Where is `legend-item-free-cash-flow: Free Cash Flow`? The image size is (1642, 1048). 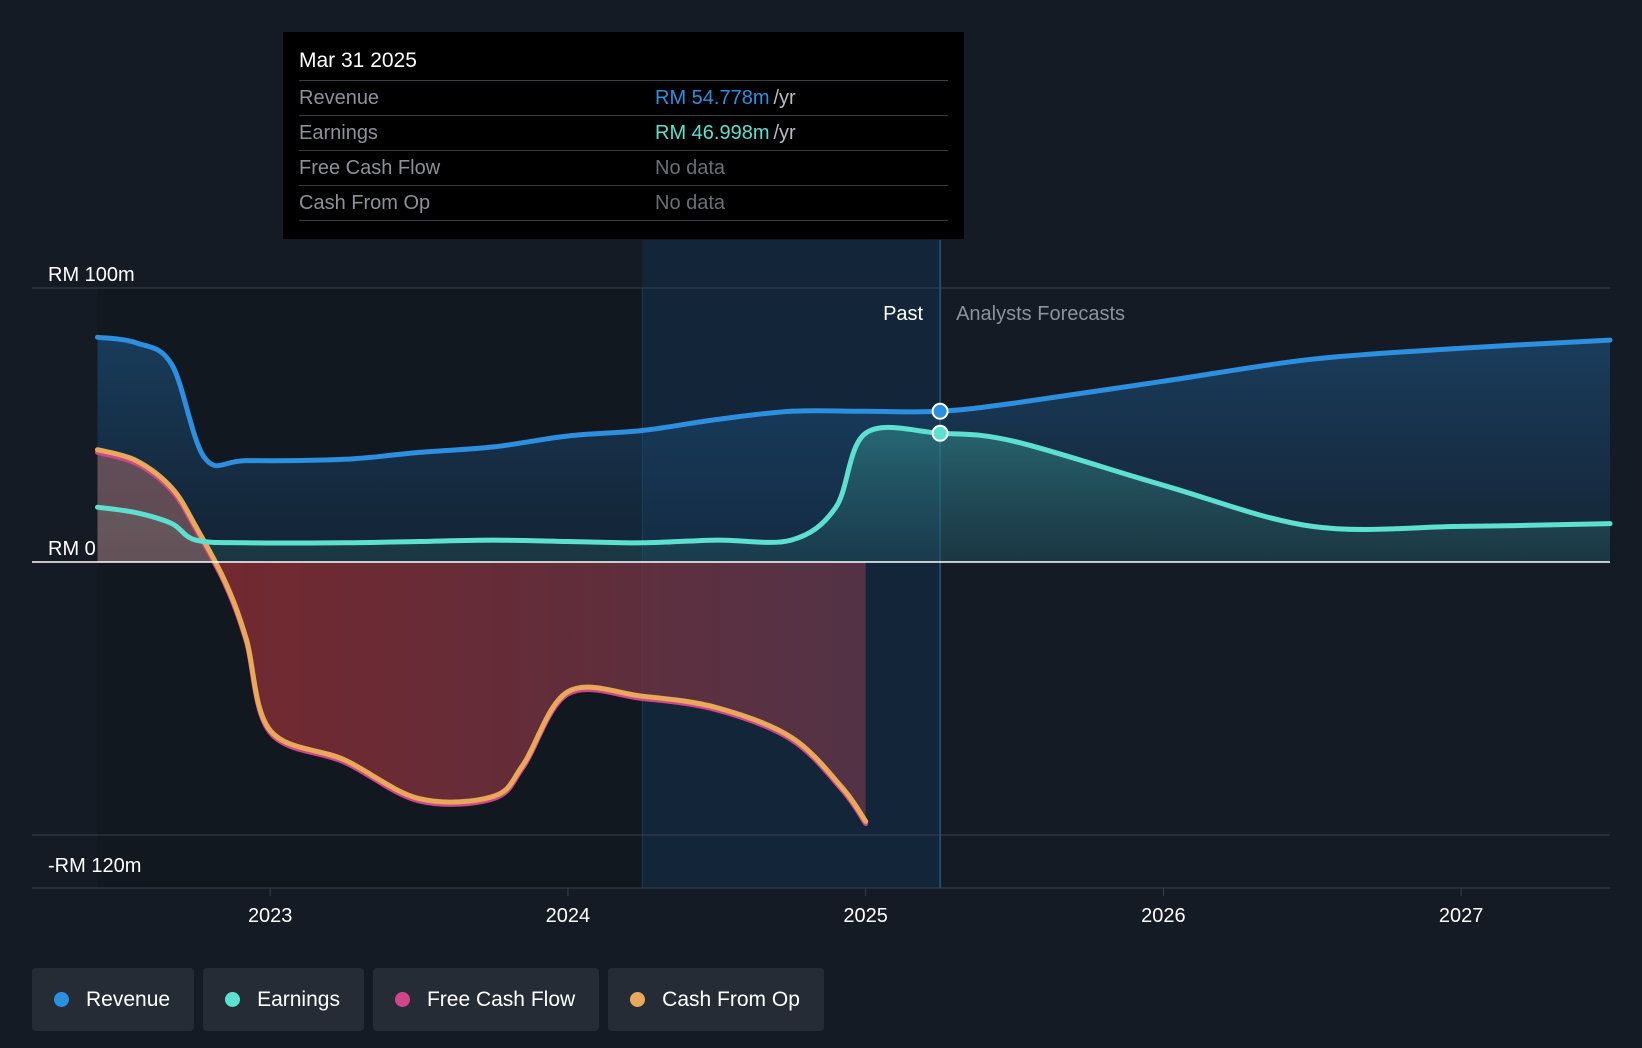
legend-item-free-cash-flow: Free Cash Flow is located at coordinates (486, 999).